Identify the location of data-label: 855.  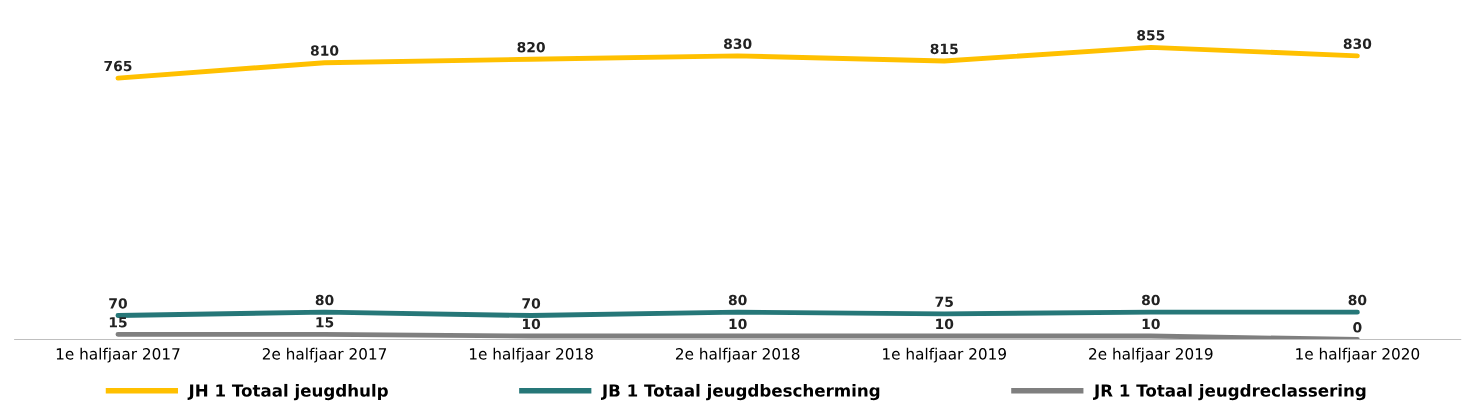
(1151, 35).